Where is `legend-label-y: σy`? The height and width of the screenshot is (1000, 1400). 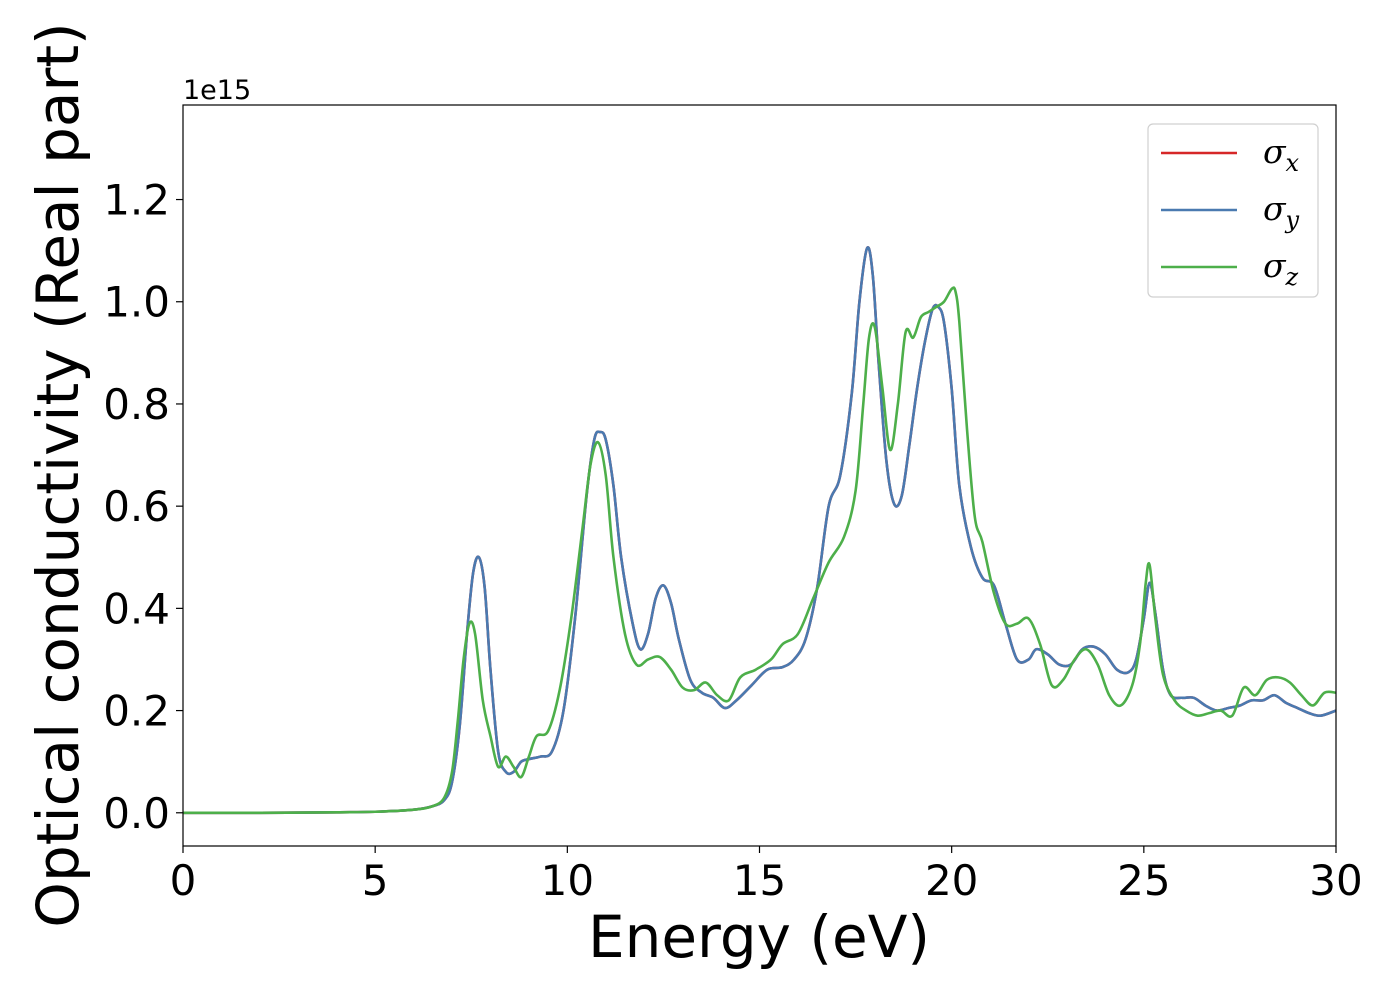 legend-label-y: σy is located at coordinates (1281, 211).